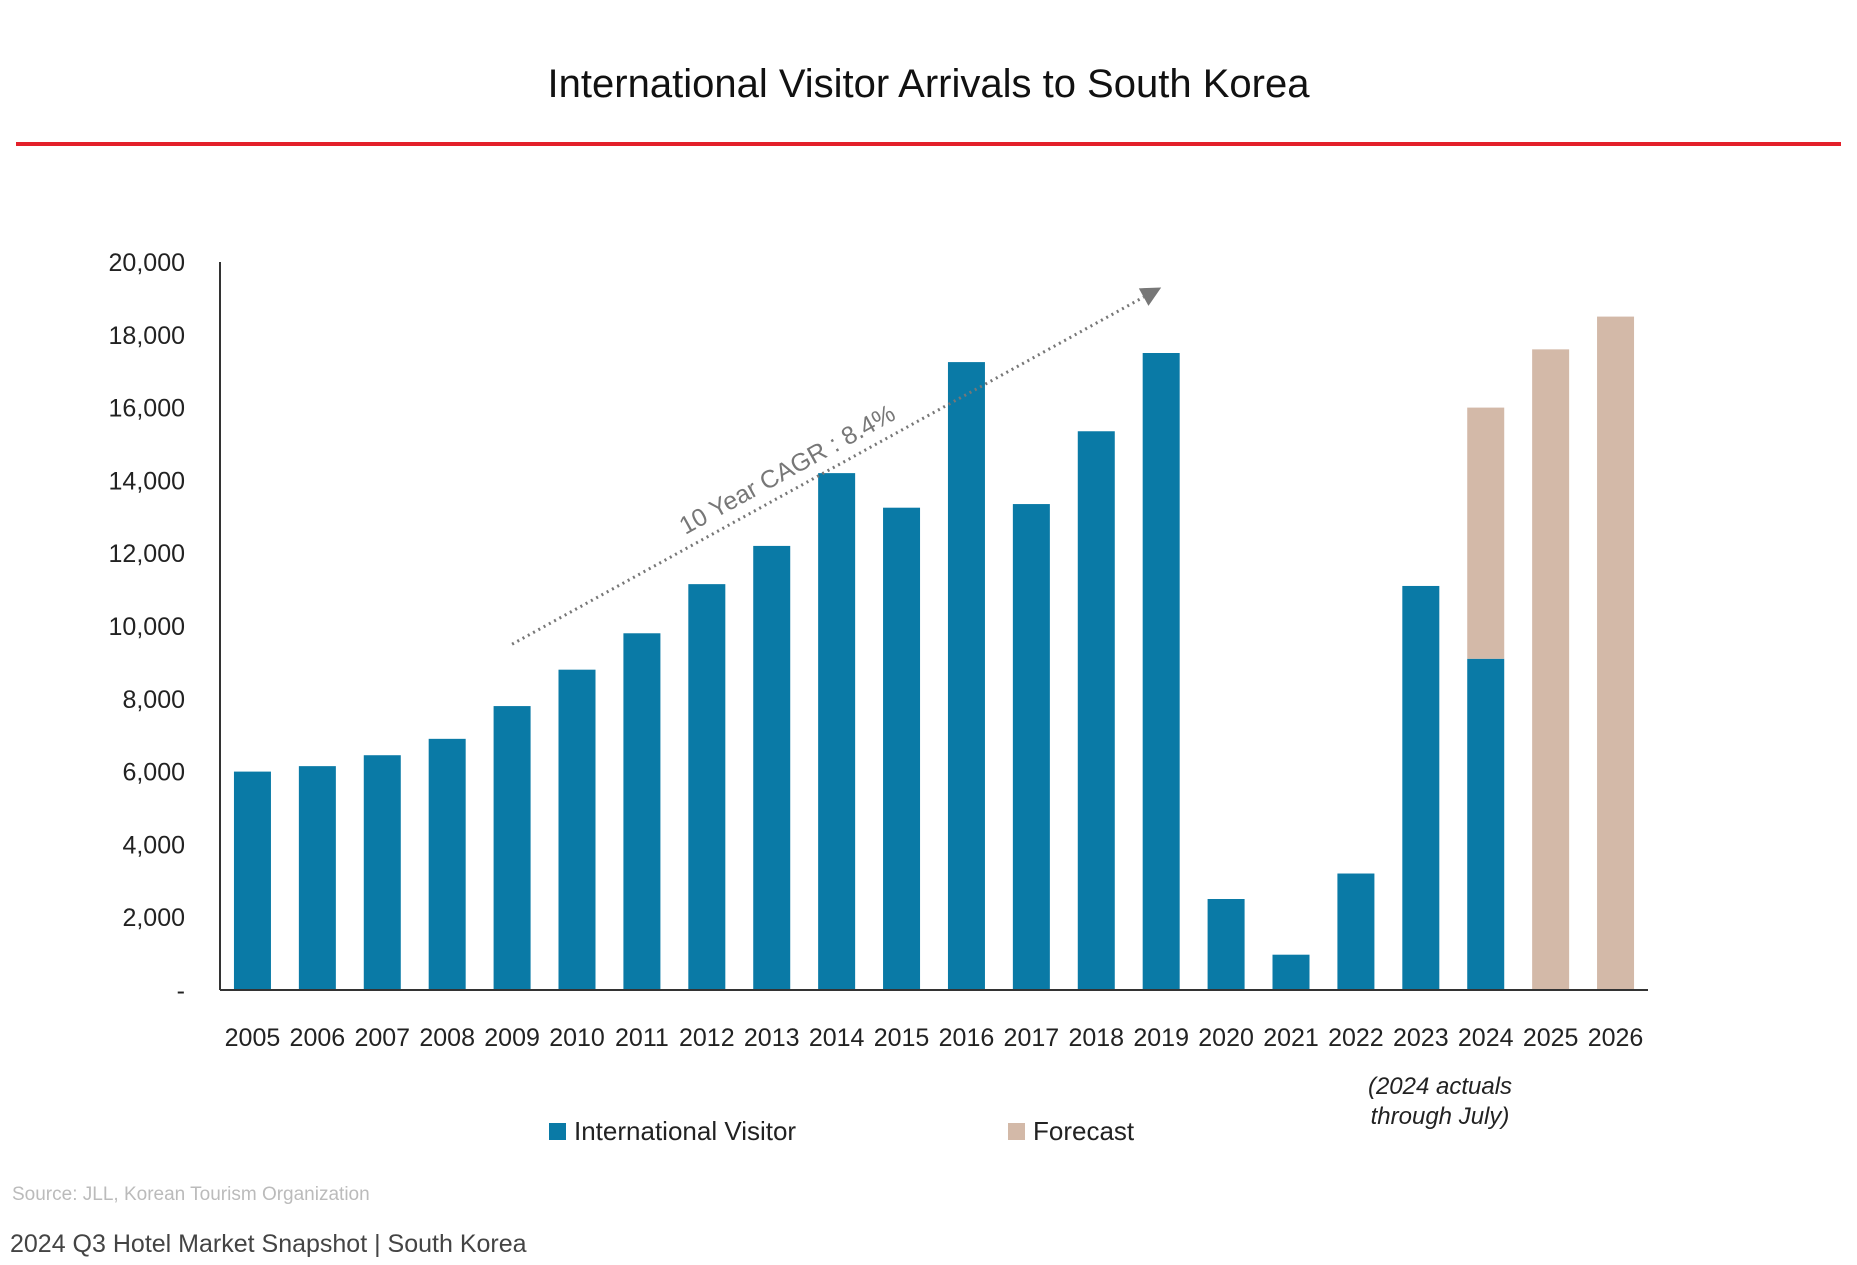 The height and width of the screenshot is (1265, 1857). What do you see at coordinates (557, 1131) in the screenshot?
I see `legend-swatch-visitor` at bounding box center [557, 1131].